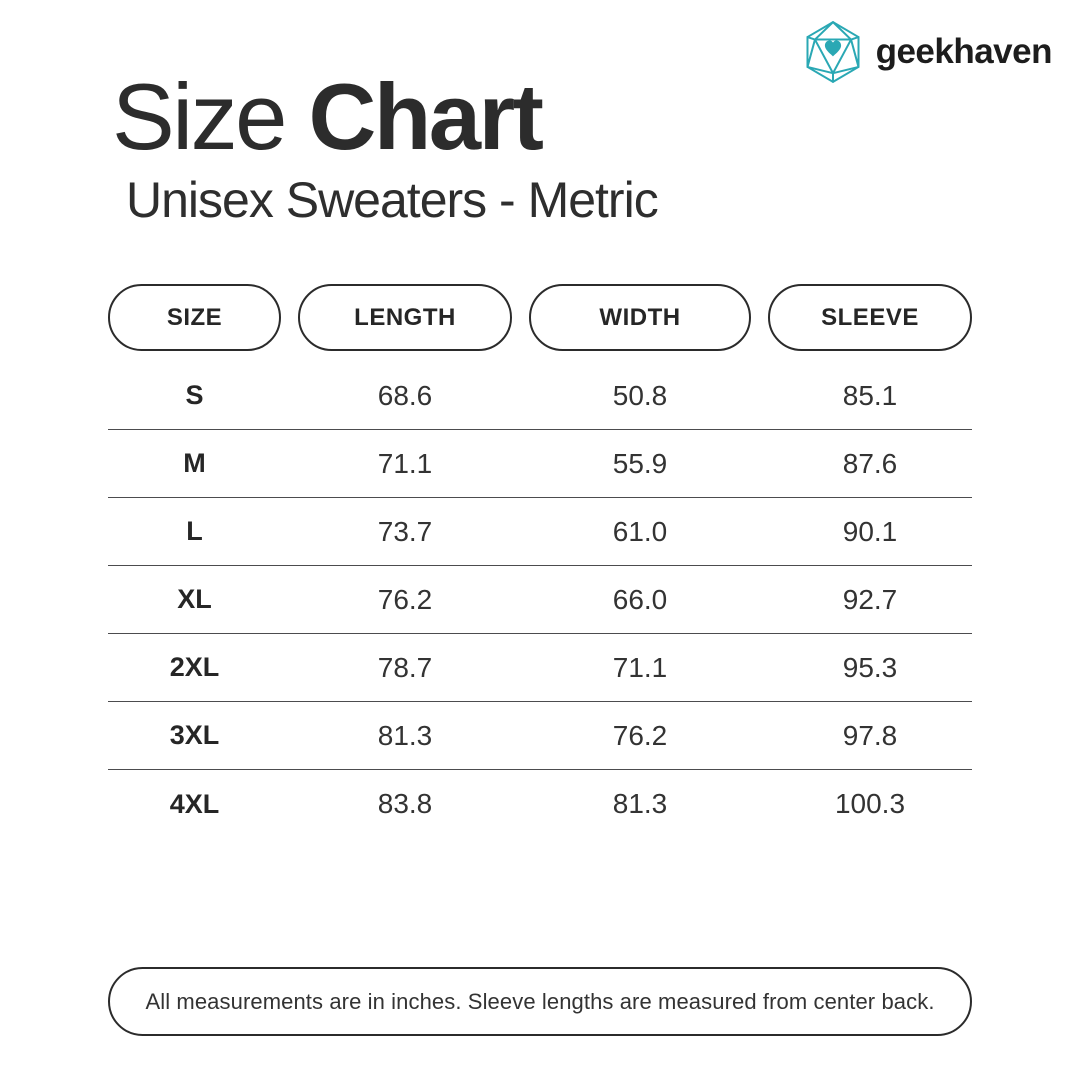  What do you see at coordinates (194, 599) in the screenshot?
I see `size-label: XL` at bounding box center [194, 599].